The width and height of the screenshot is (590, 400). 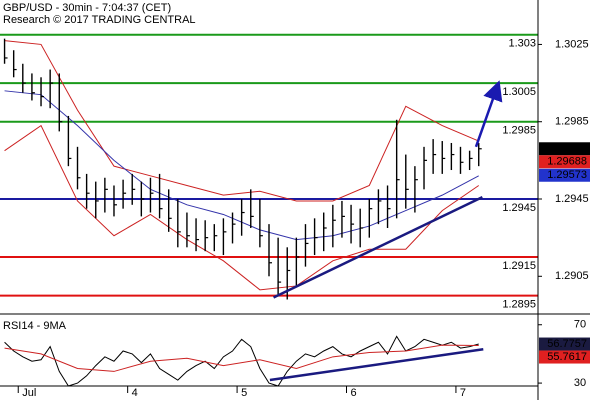 I want to click on price-tag-label: 1.2971, so click(x=570, y=149).